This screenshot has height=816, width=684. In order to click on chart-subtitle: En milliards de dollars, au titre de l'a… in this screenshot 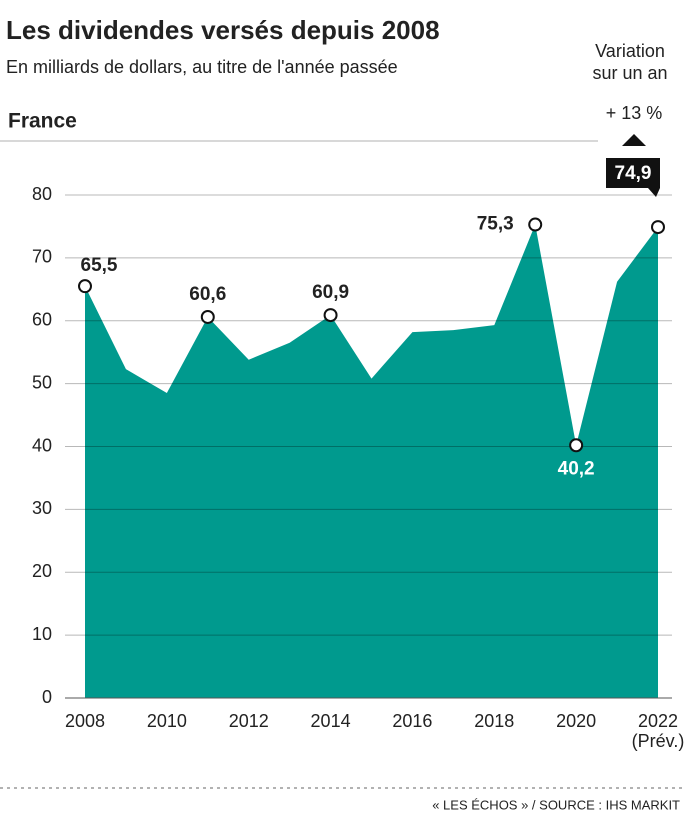, I will do `click(202, 67)`.